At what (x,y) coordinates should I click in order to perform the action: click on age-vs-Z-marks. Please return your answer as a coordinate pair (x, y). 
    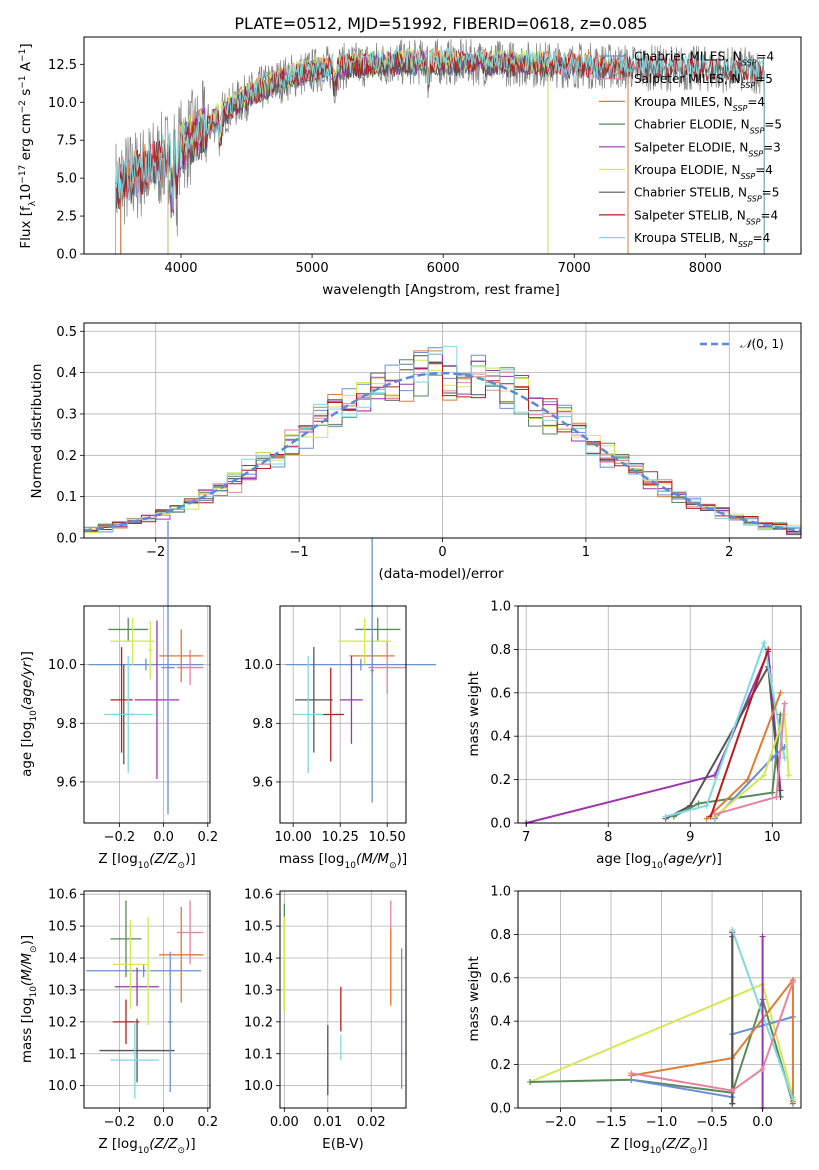
    Looking at the image, I should click on (146, 667).